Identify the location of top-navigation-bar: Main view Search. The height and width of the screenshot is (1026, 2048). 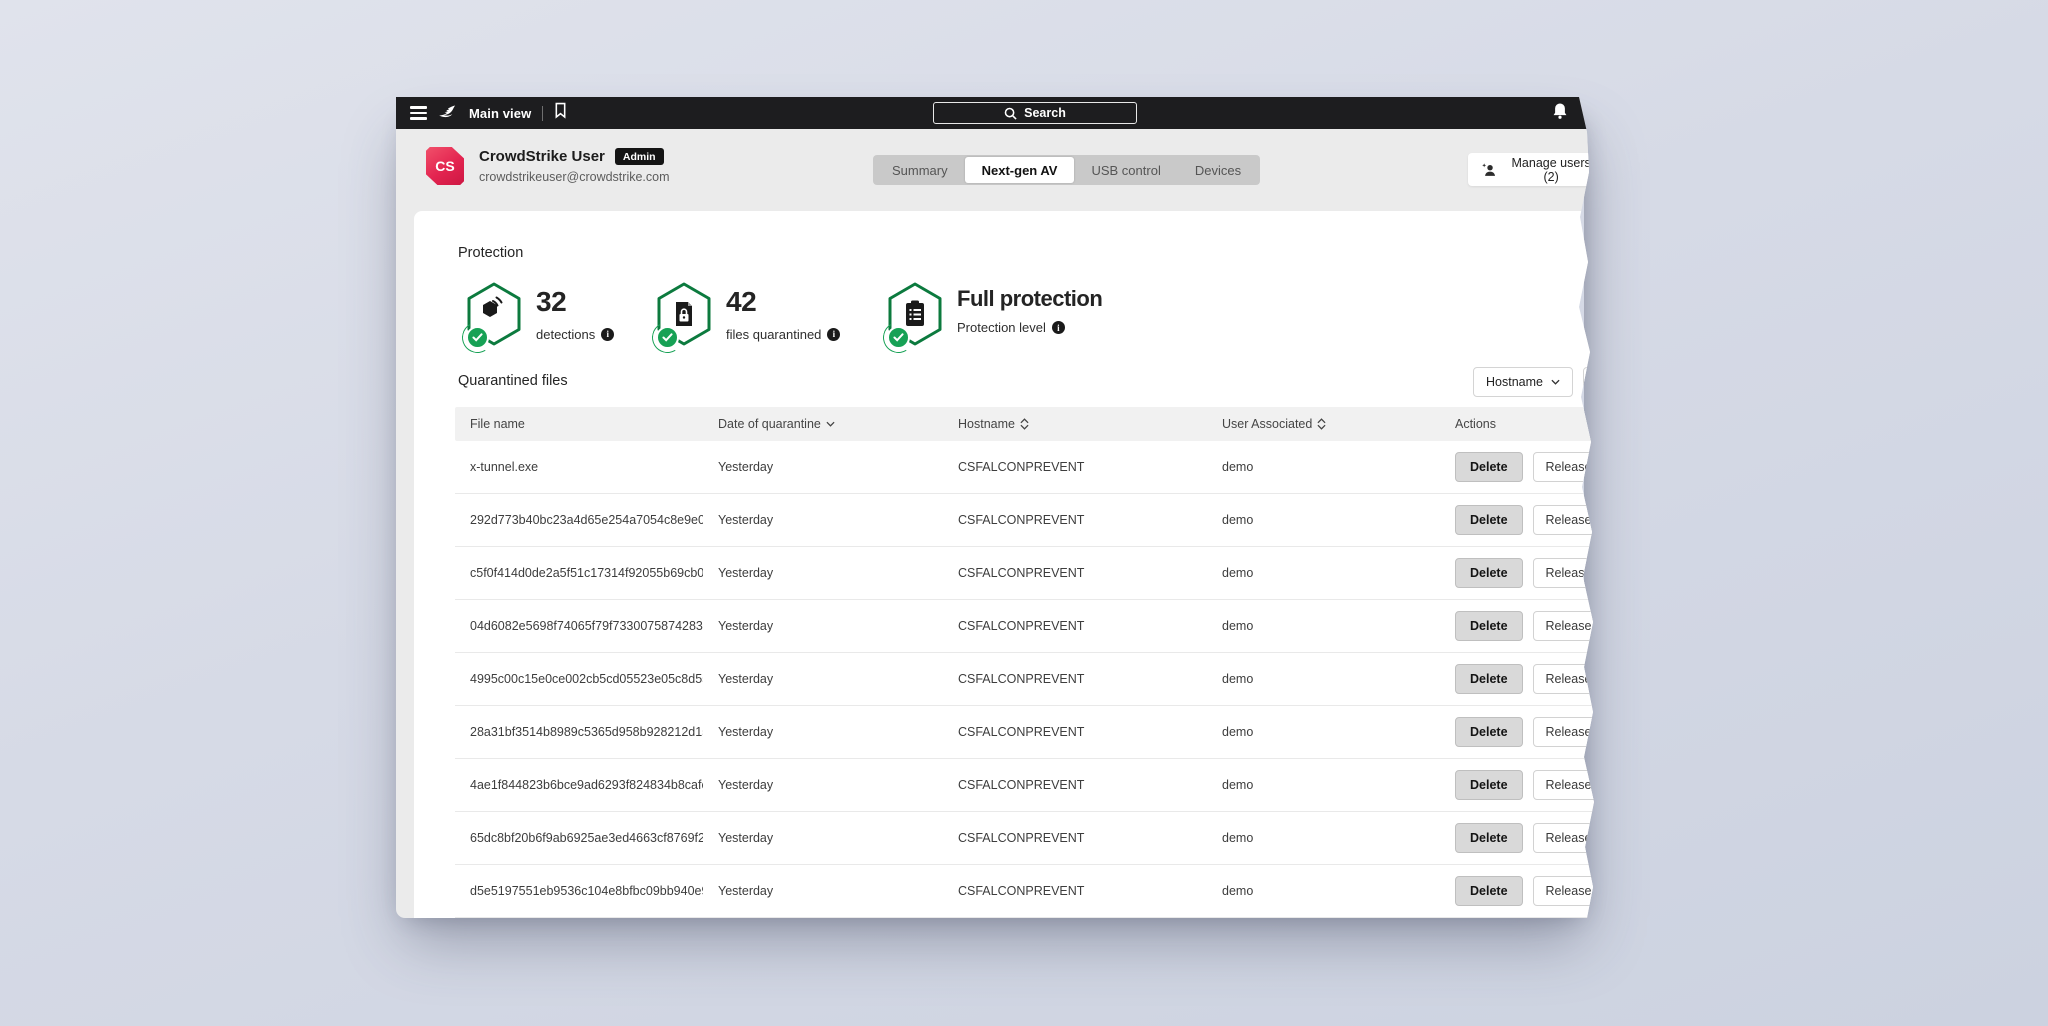
(995, 113).